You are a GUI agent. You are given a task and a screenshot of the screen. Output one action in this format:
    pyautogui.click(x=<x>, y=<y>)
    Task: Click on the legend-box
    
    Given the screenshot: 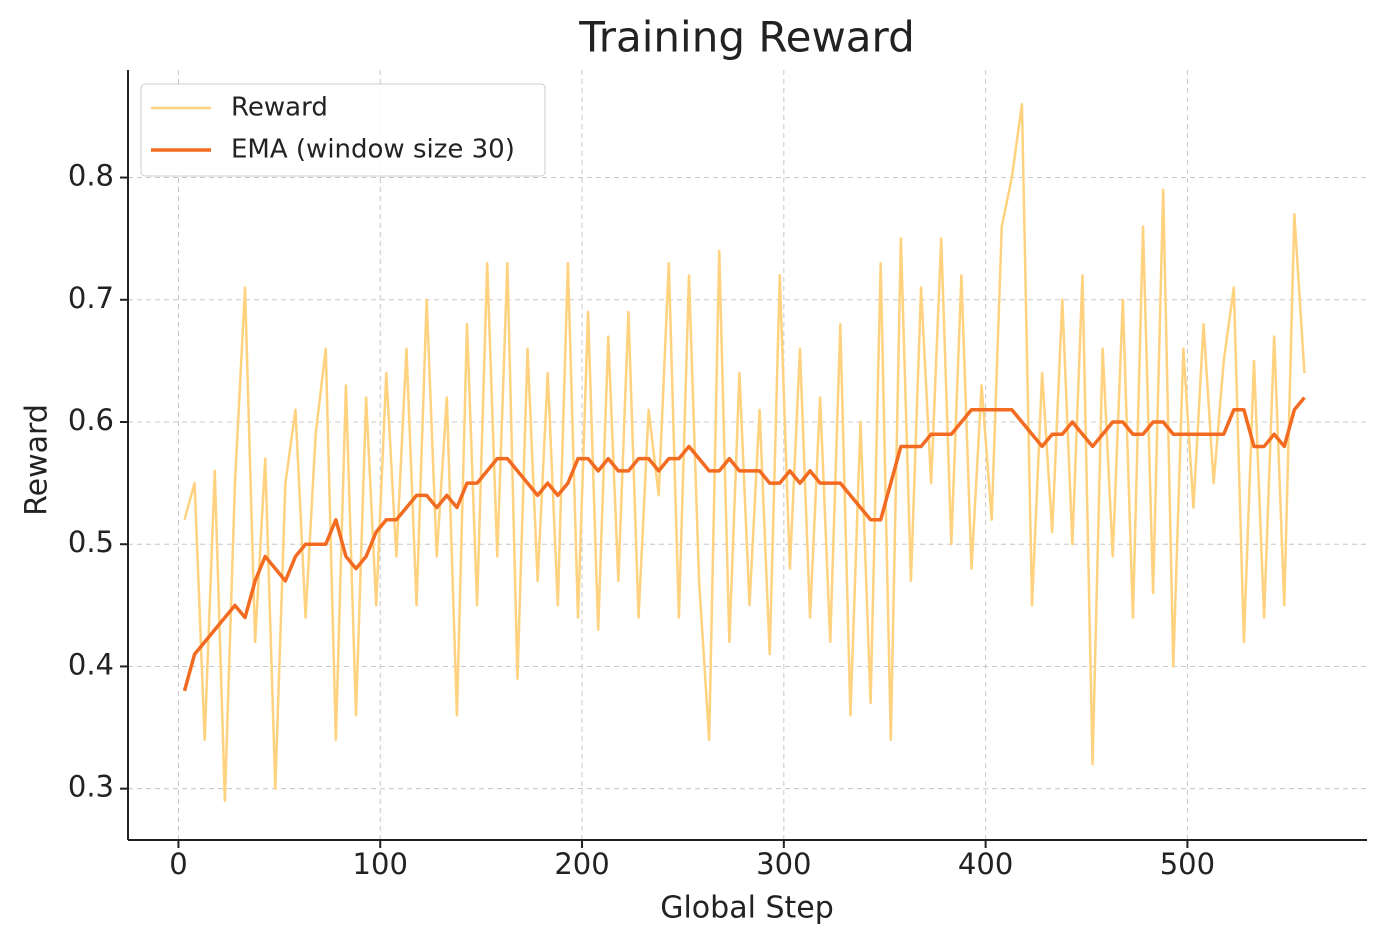 What is the action you would take?
    pyautogui.click(x=343, y=130)
    